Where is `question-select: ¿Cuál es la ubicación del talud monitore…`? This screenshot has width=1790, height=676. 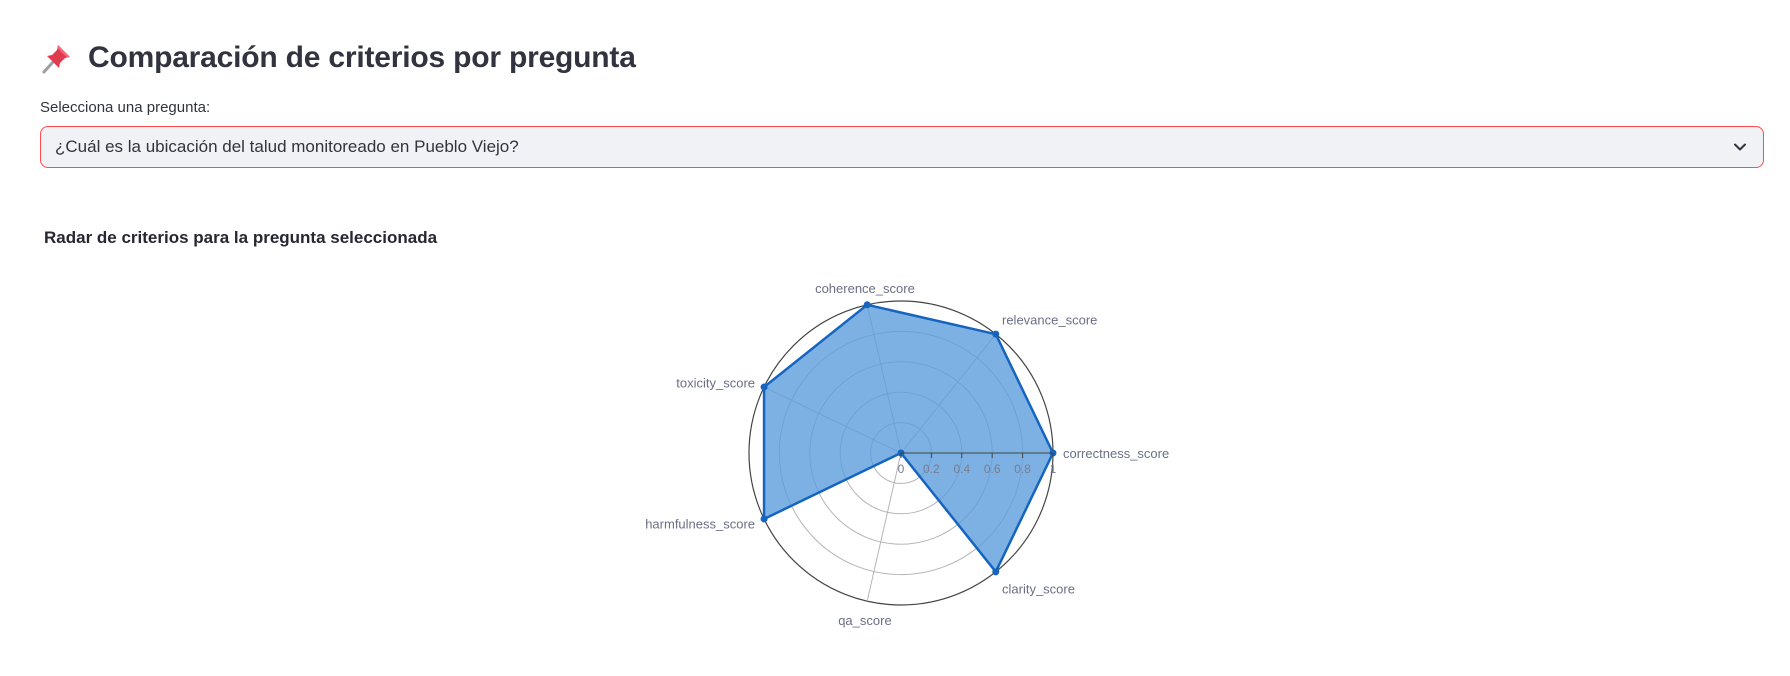 question-select: ¿Cuál es la ubicación del talud monitore… is located at coordinates (902, 147).